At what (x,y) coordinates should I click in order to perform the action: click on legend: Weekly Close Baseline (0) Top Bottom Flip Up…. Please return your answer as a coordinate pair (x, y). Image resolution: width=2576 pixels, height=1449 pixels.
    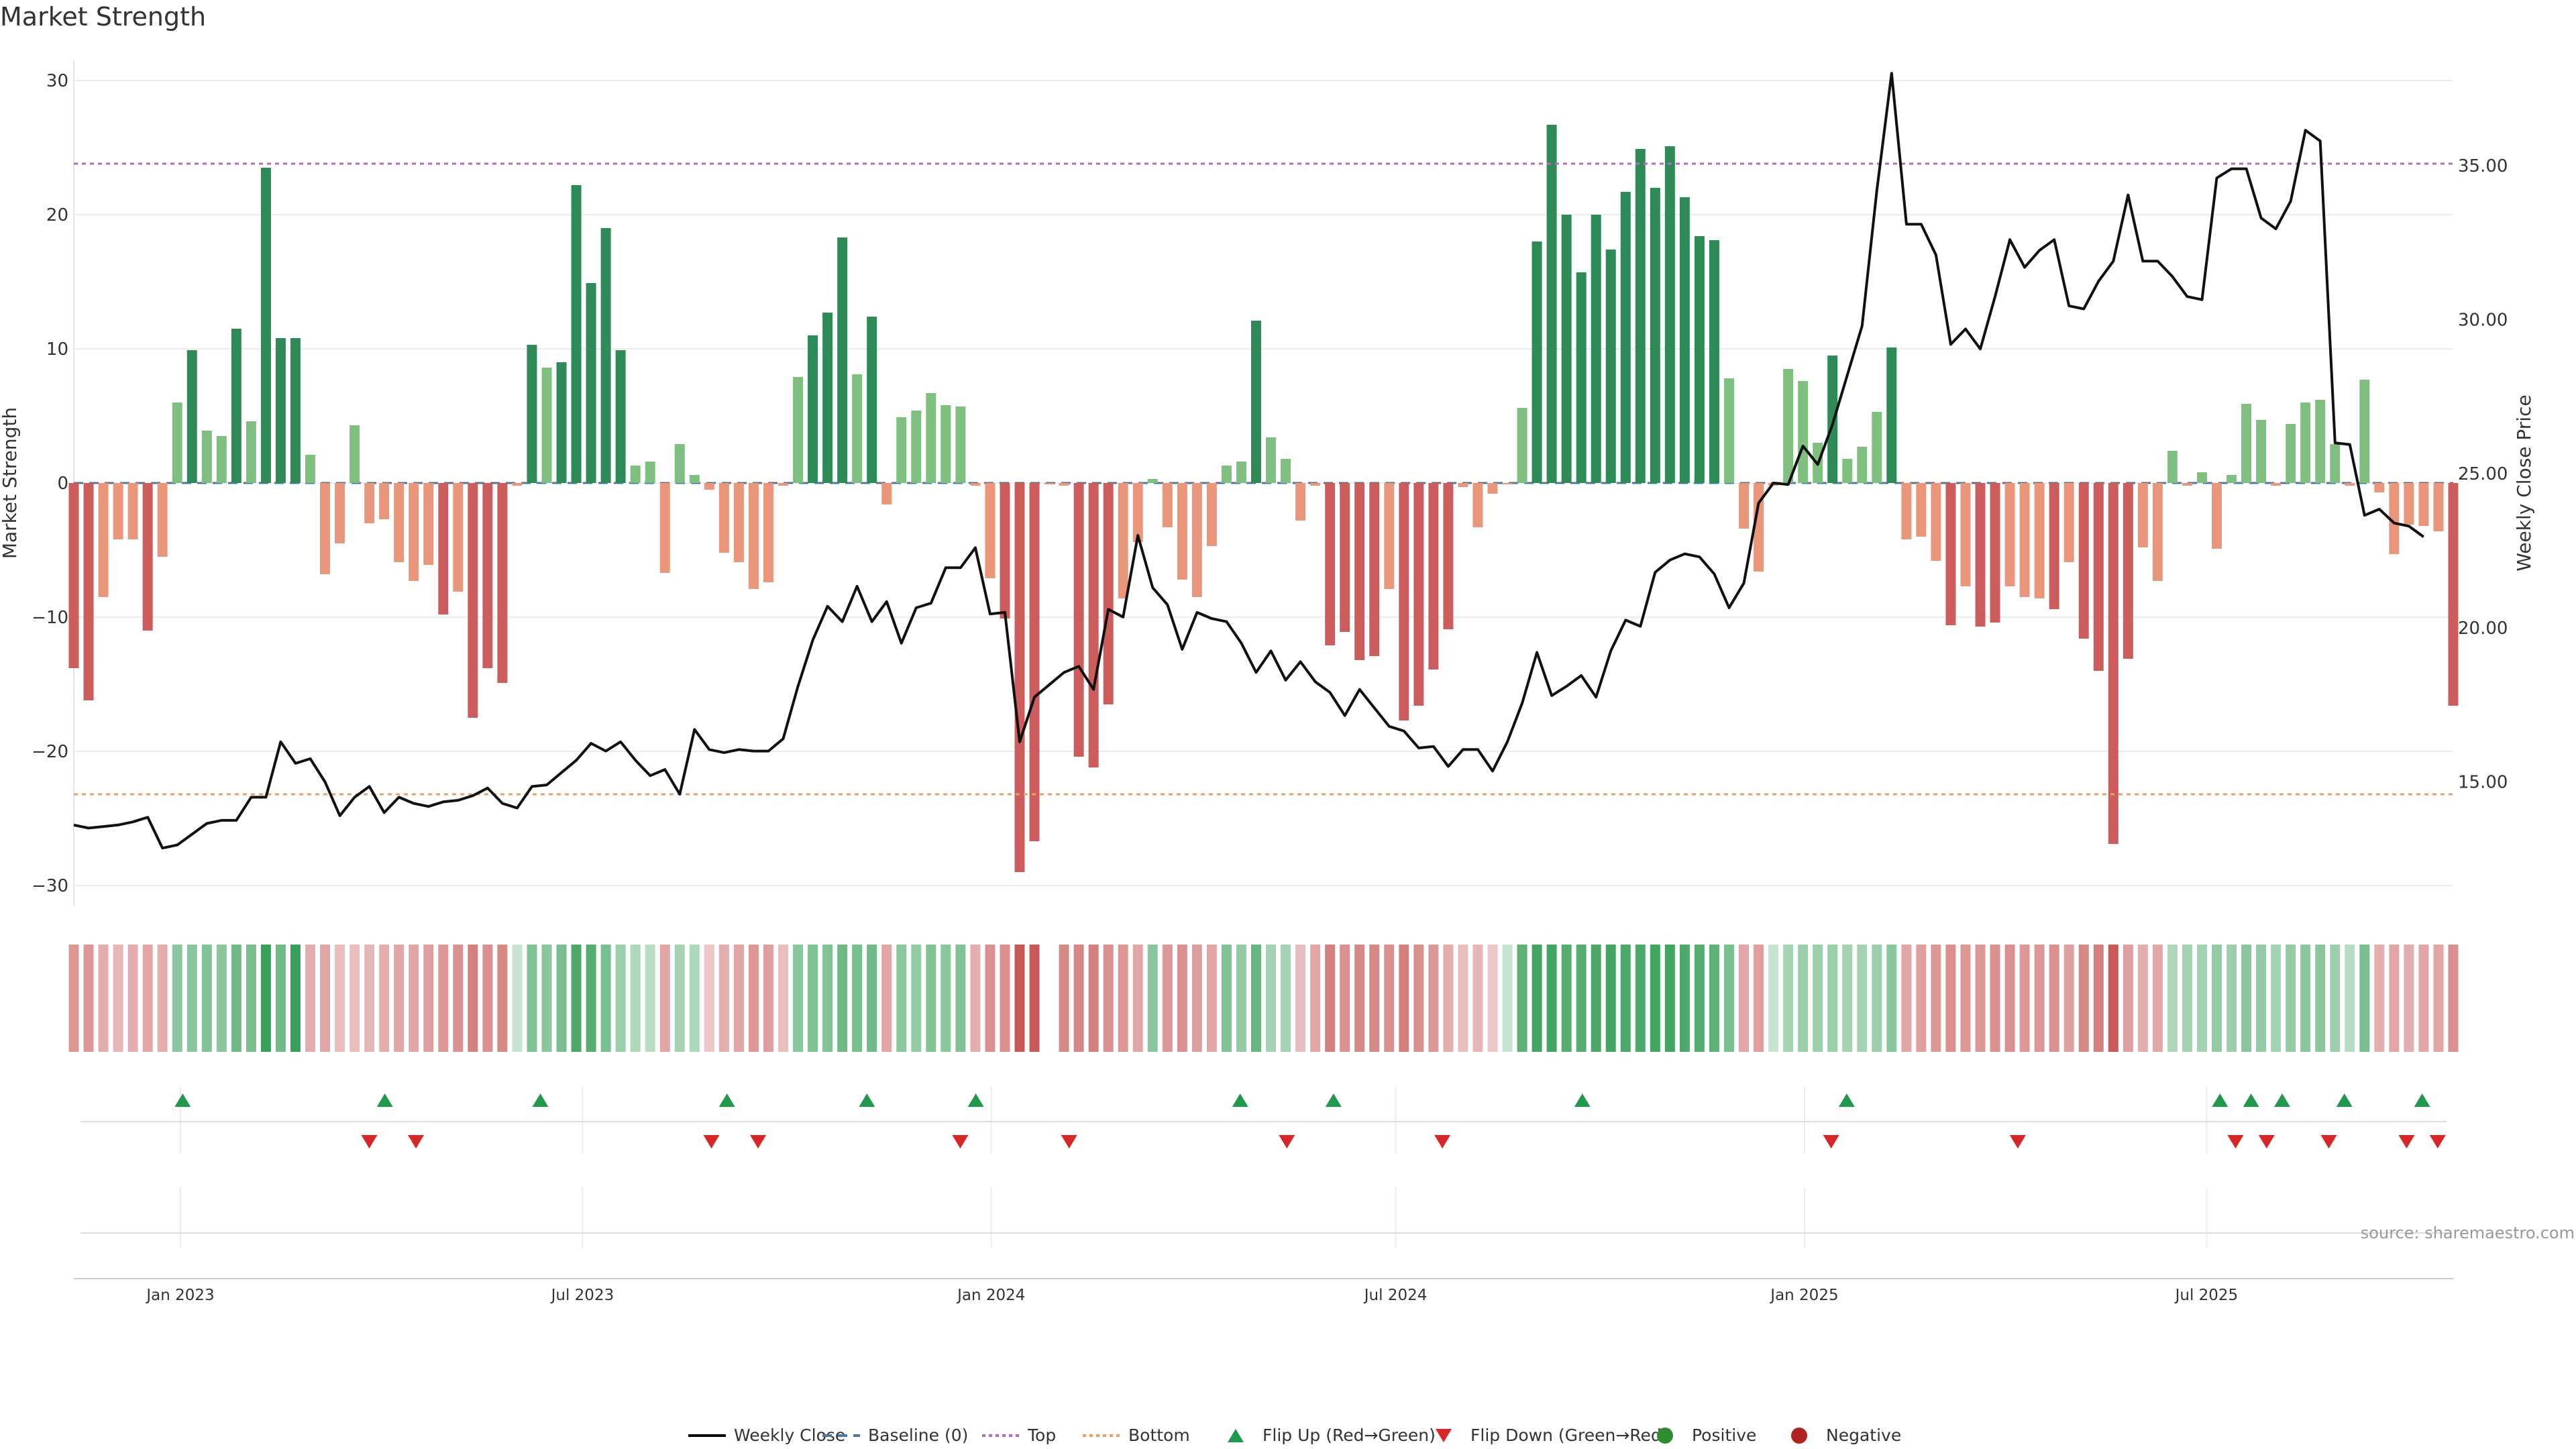
    Looking at the image, I should click on (1294, 1435).